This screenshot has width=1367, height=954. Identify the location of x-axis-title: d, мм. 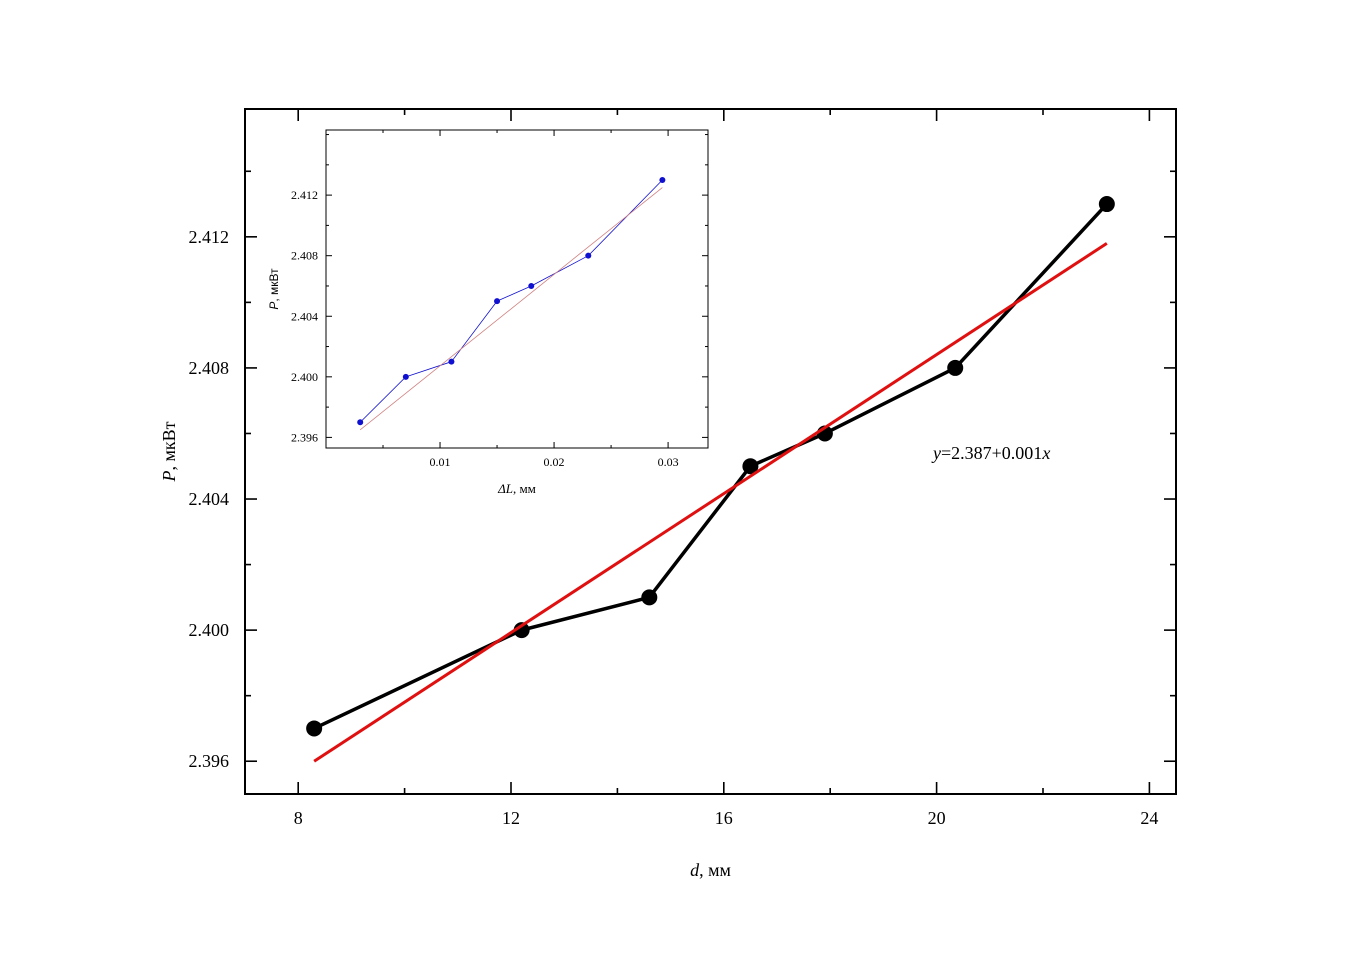
(710, 870).